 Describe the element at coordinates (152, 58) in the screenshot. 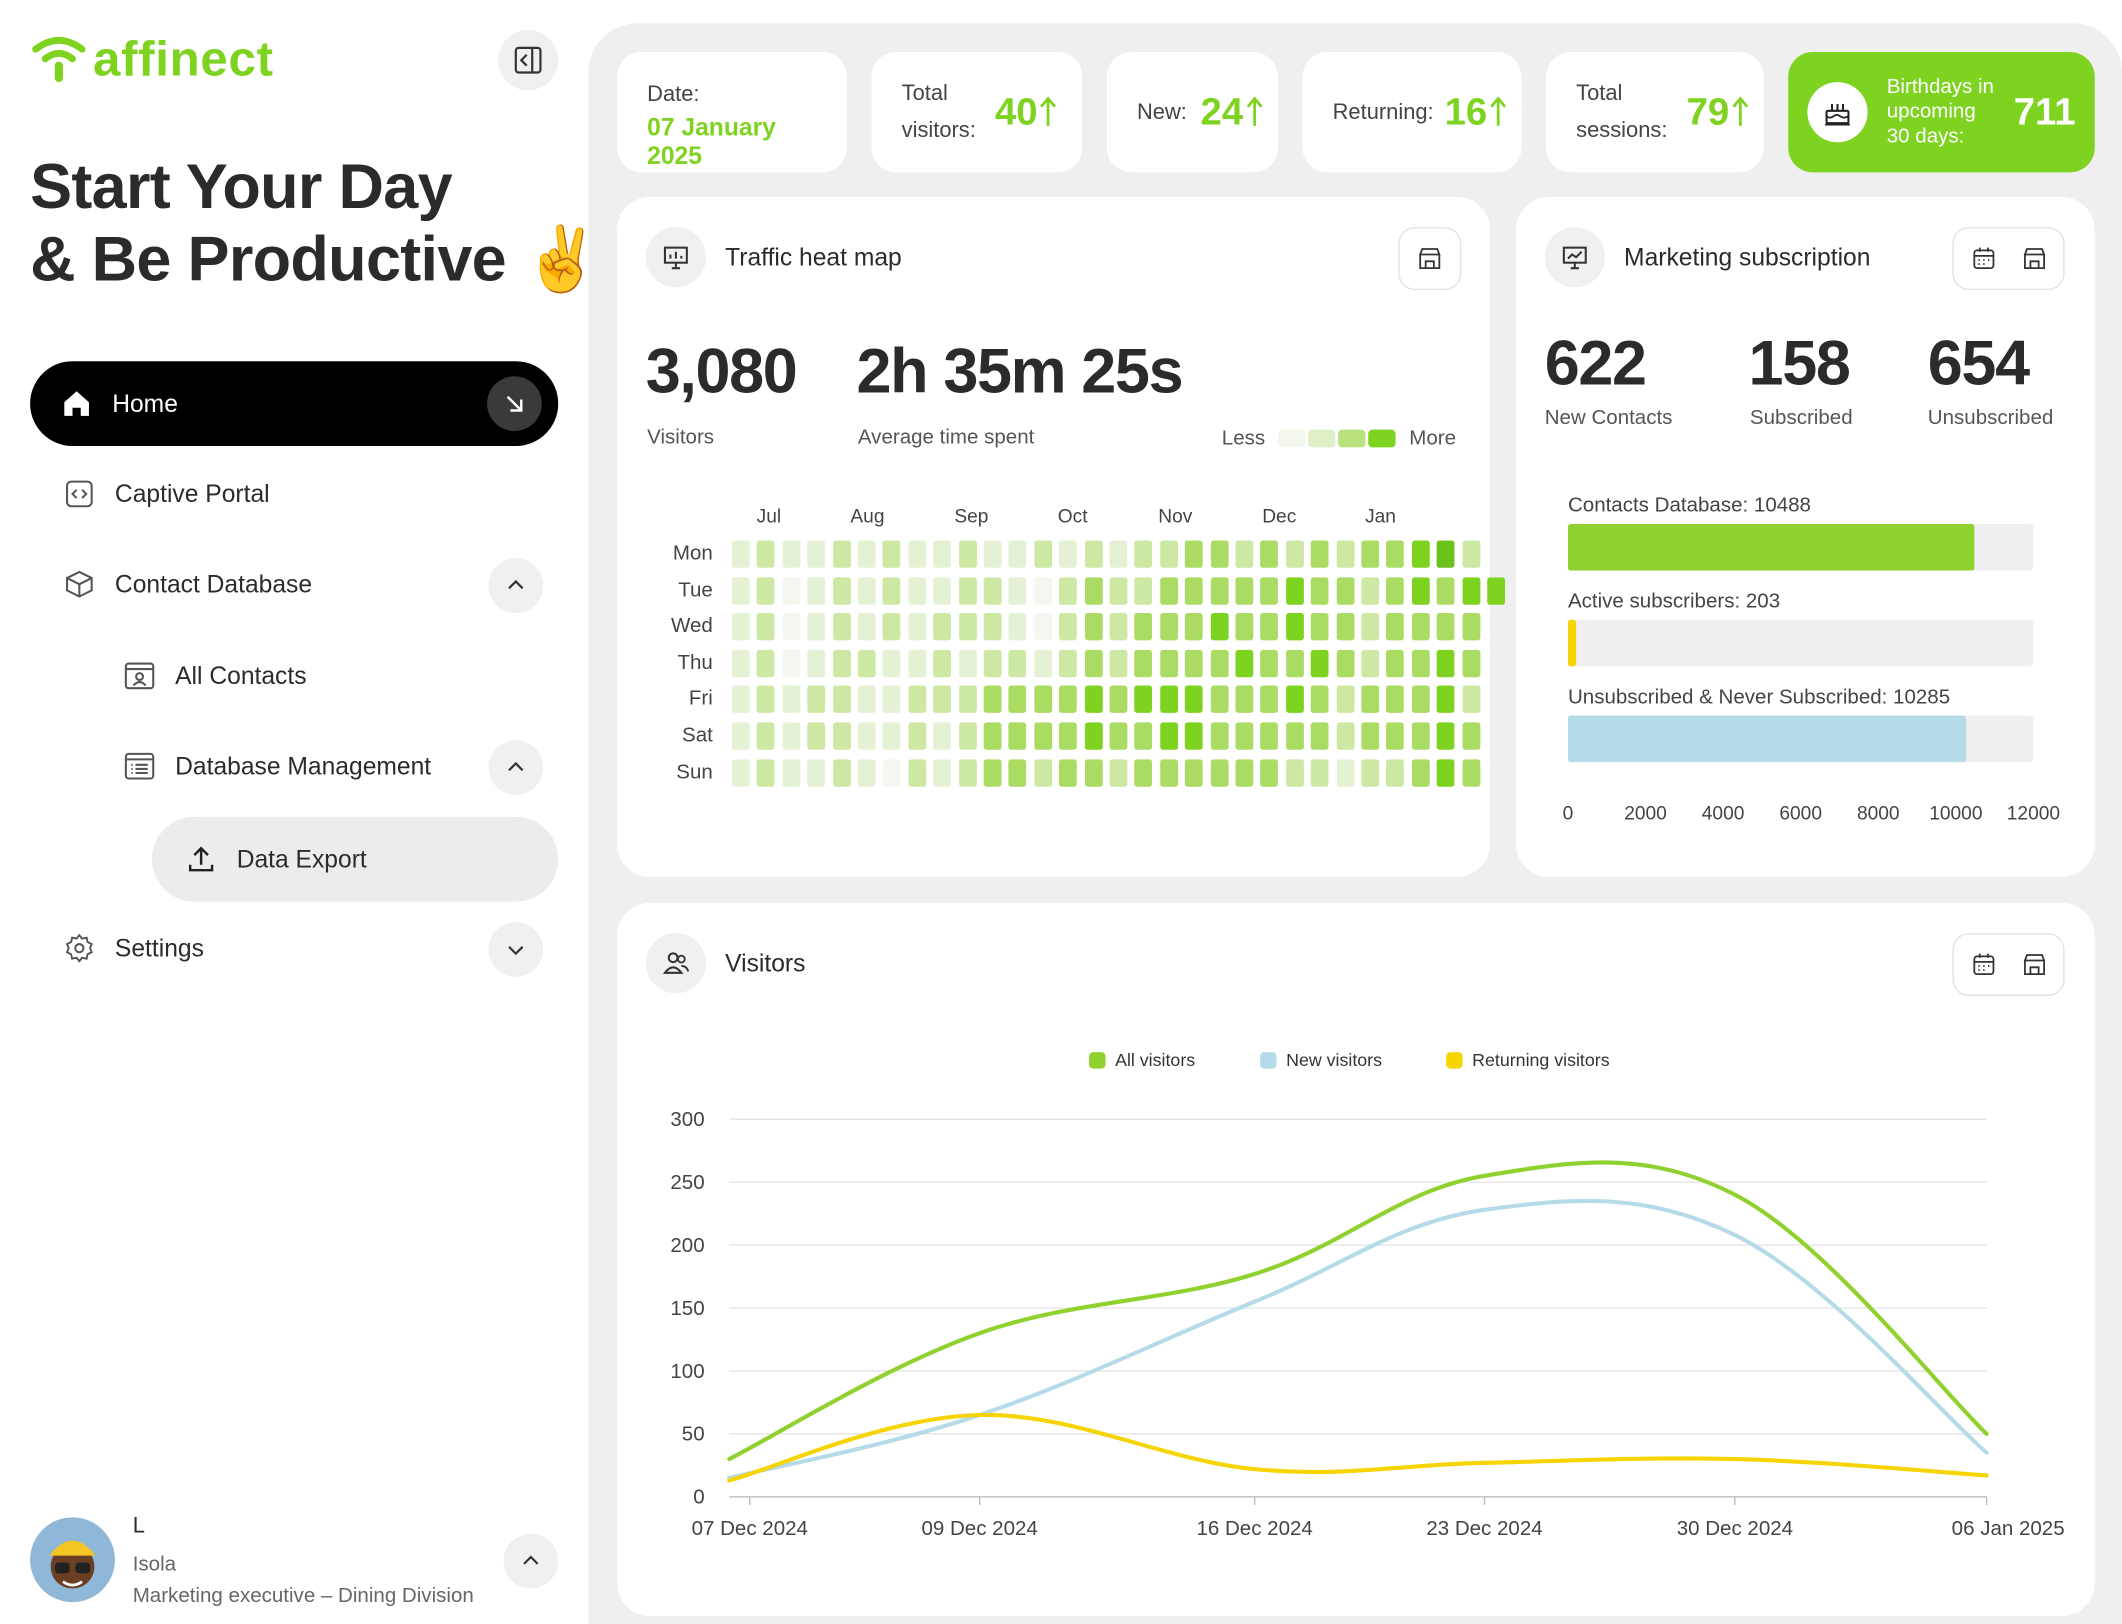

I see `brand-logo: affinect` at that location.